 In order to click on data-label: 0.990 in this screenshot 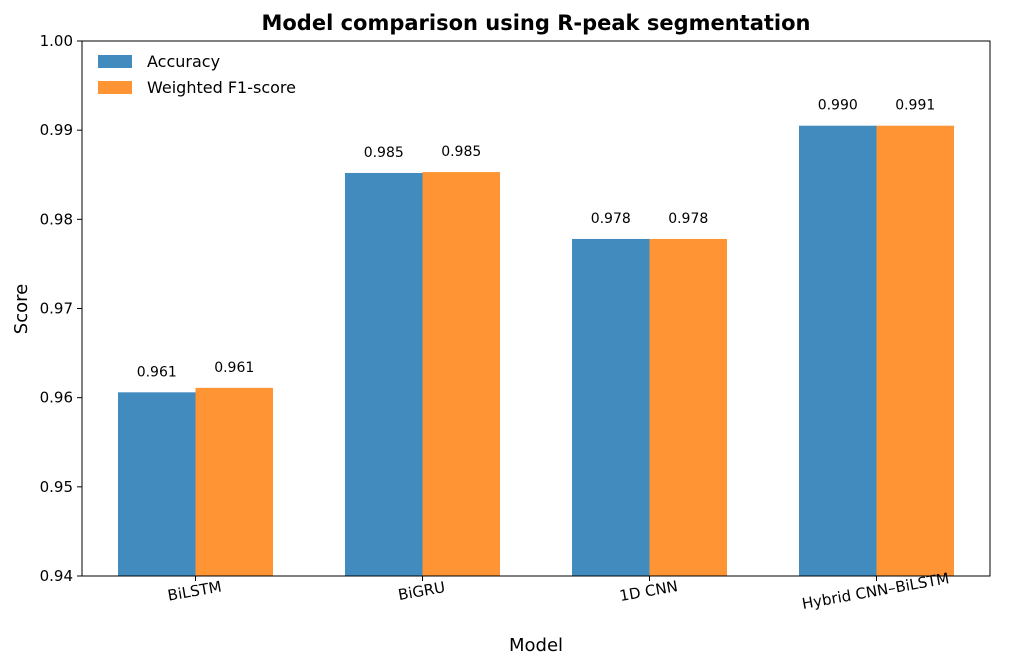, I will do `click(838, 106)`.